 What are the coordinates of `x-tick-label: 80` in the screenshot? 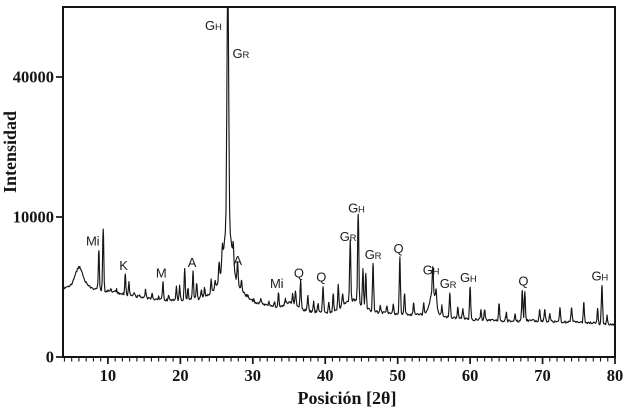 It's located at (615, 375).